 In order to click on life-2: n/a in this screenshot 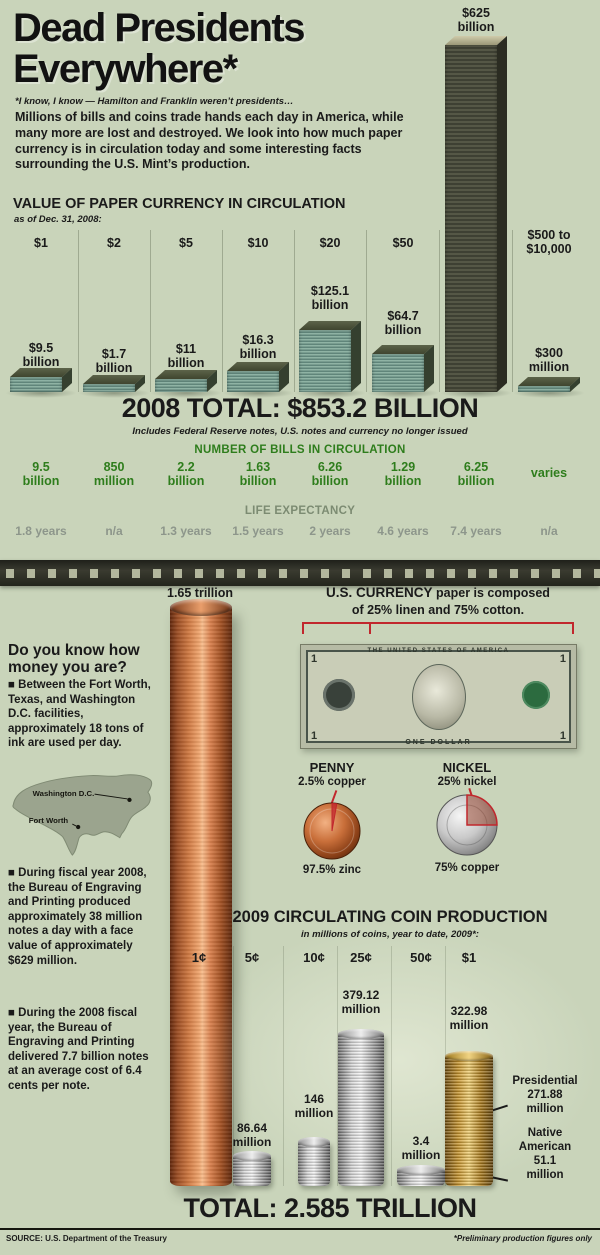, I will do `click(114, 531)`.